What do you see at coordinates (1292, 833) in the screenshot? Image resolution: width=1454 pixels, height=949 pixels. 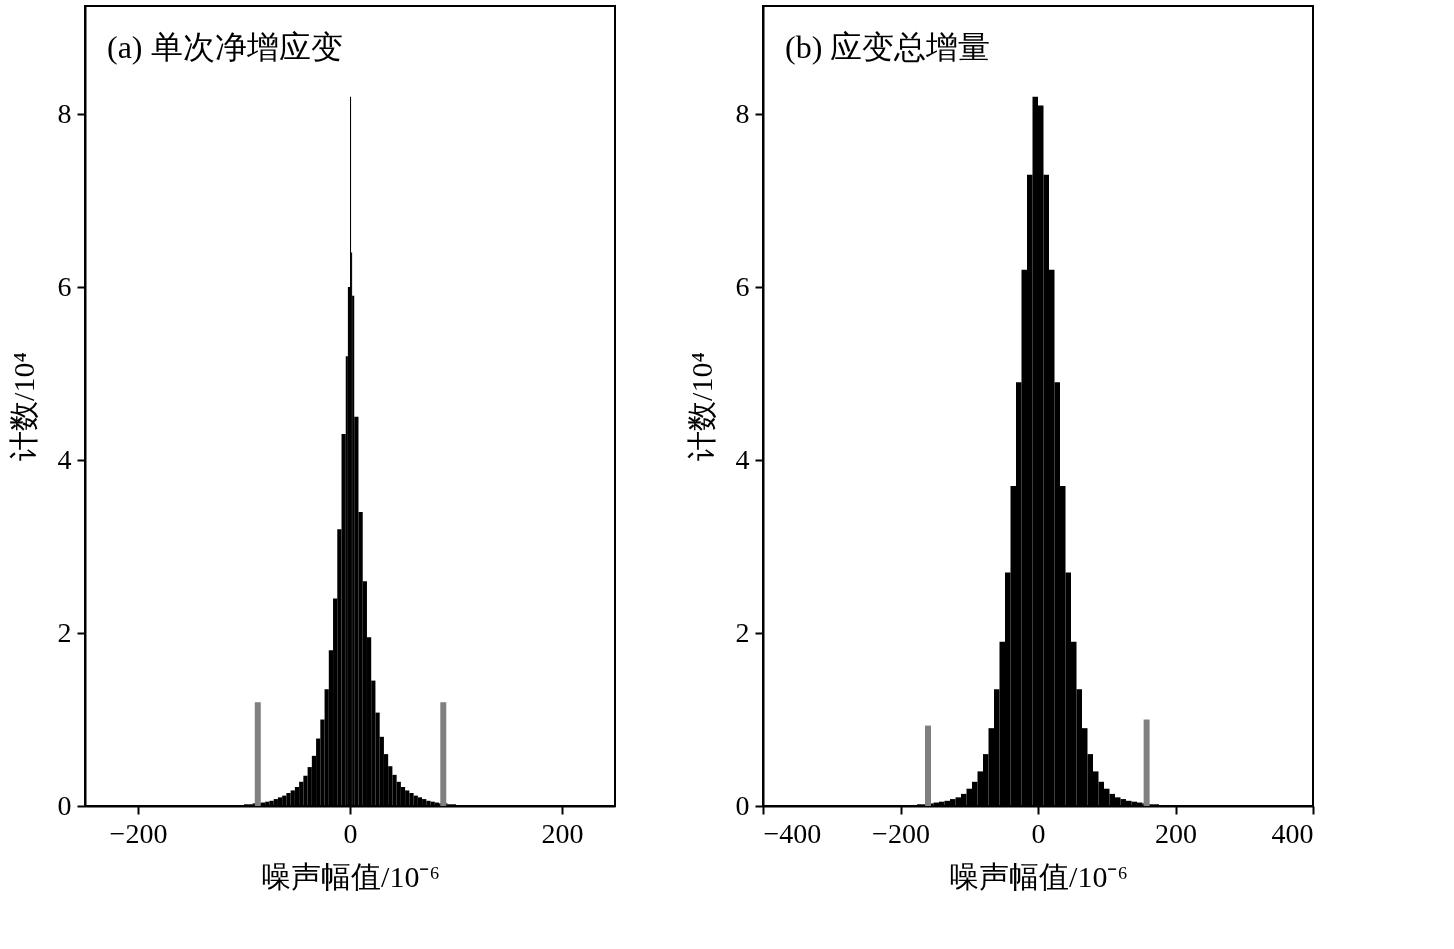 I see `x-tick-label: 400` at bounding box center [1292, 833].